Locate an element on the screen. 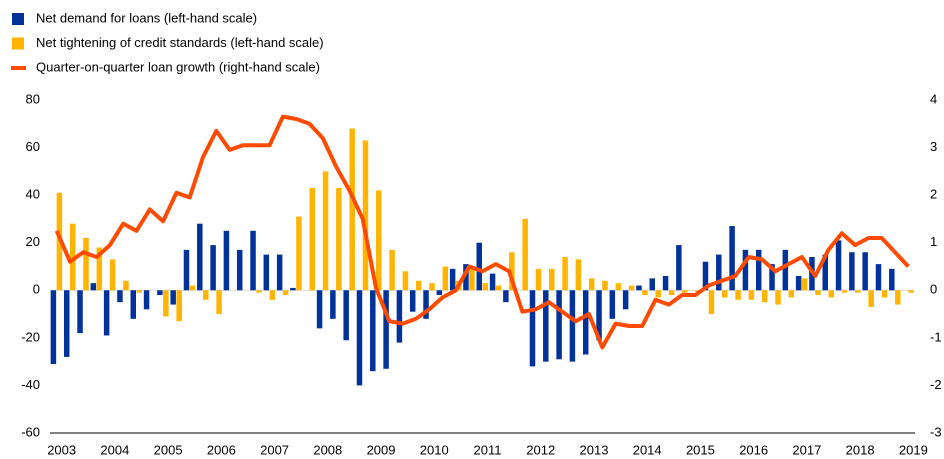 The width and height of the screenshot is (944, 459). y2-tick-label: -3 is located at coordinates (936, 431).